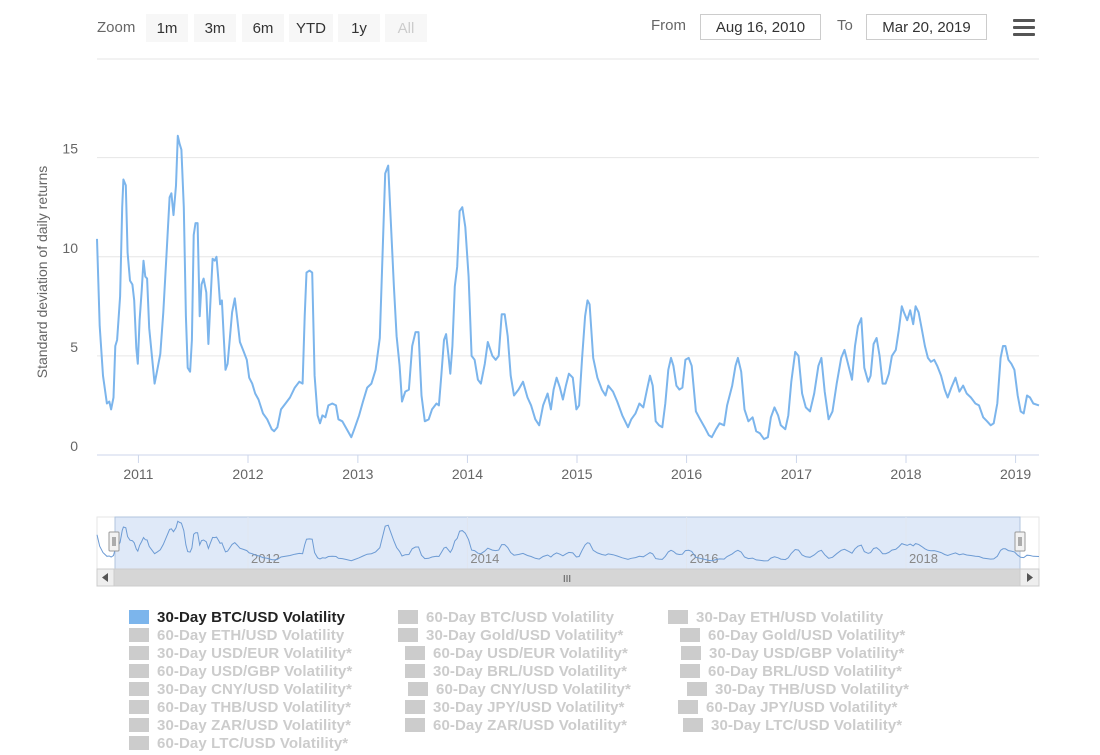  What do you see at coordinates (70, 248) in the screenshot?
I see `y-tick-label: 10` at bounding box center [70, 248].